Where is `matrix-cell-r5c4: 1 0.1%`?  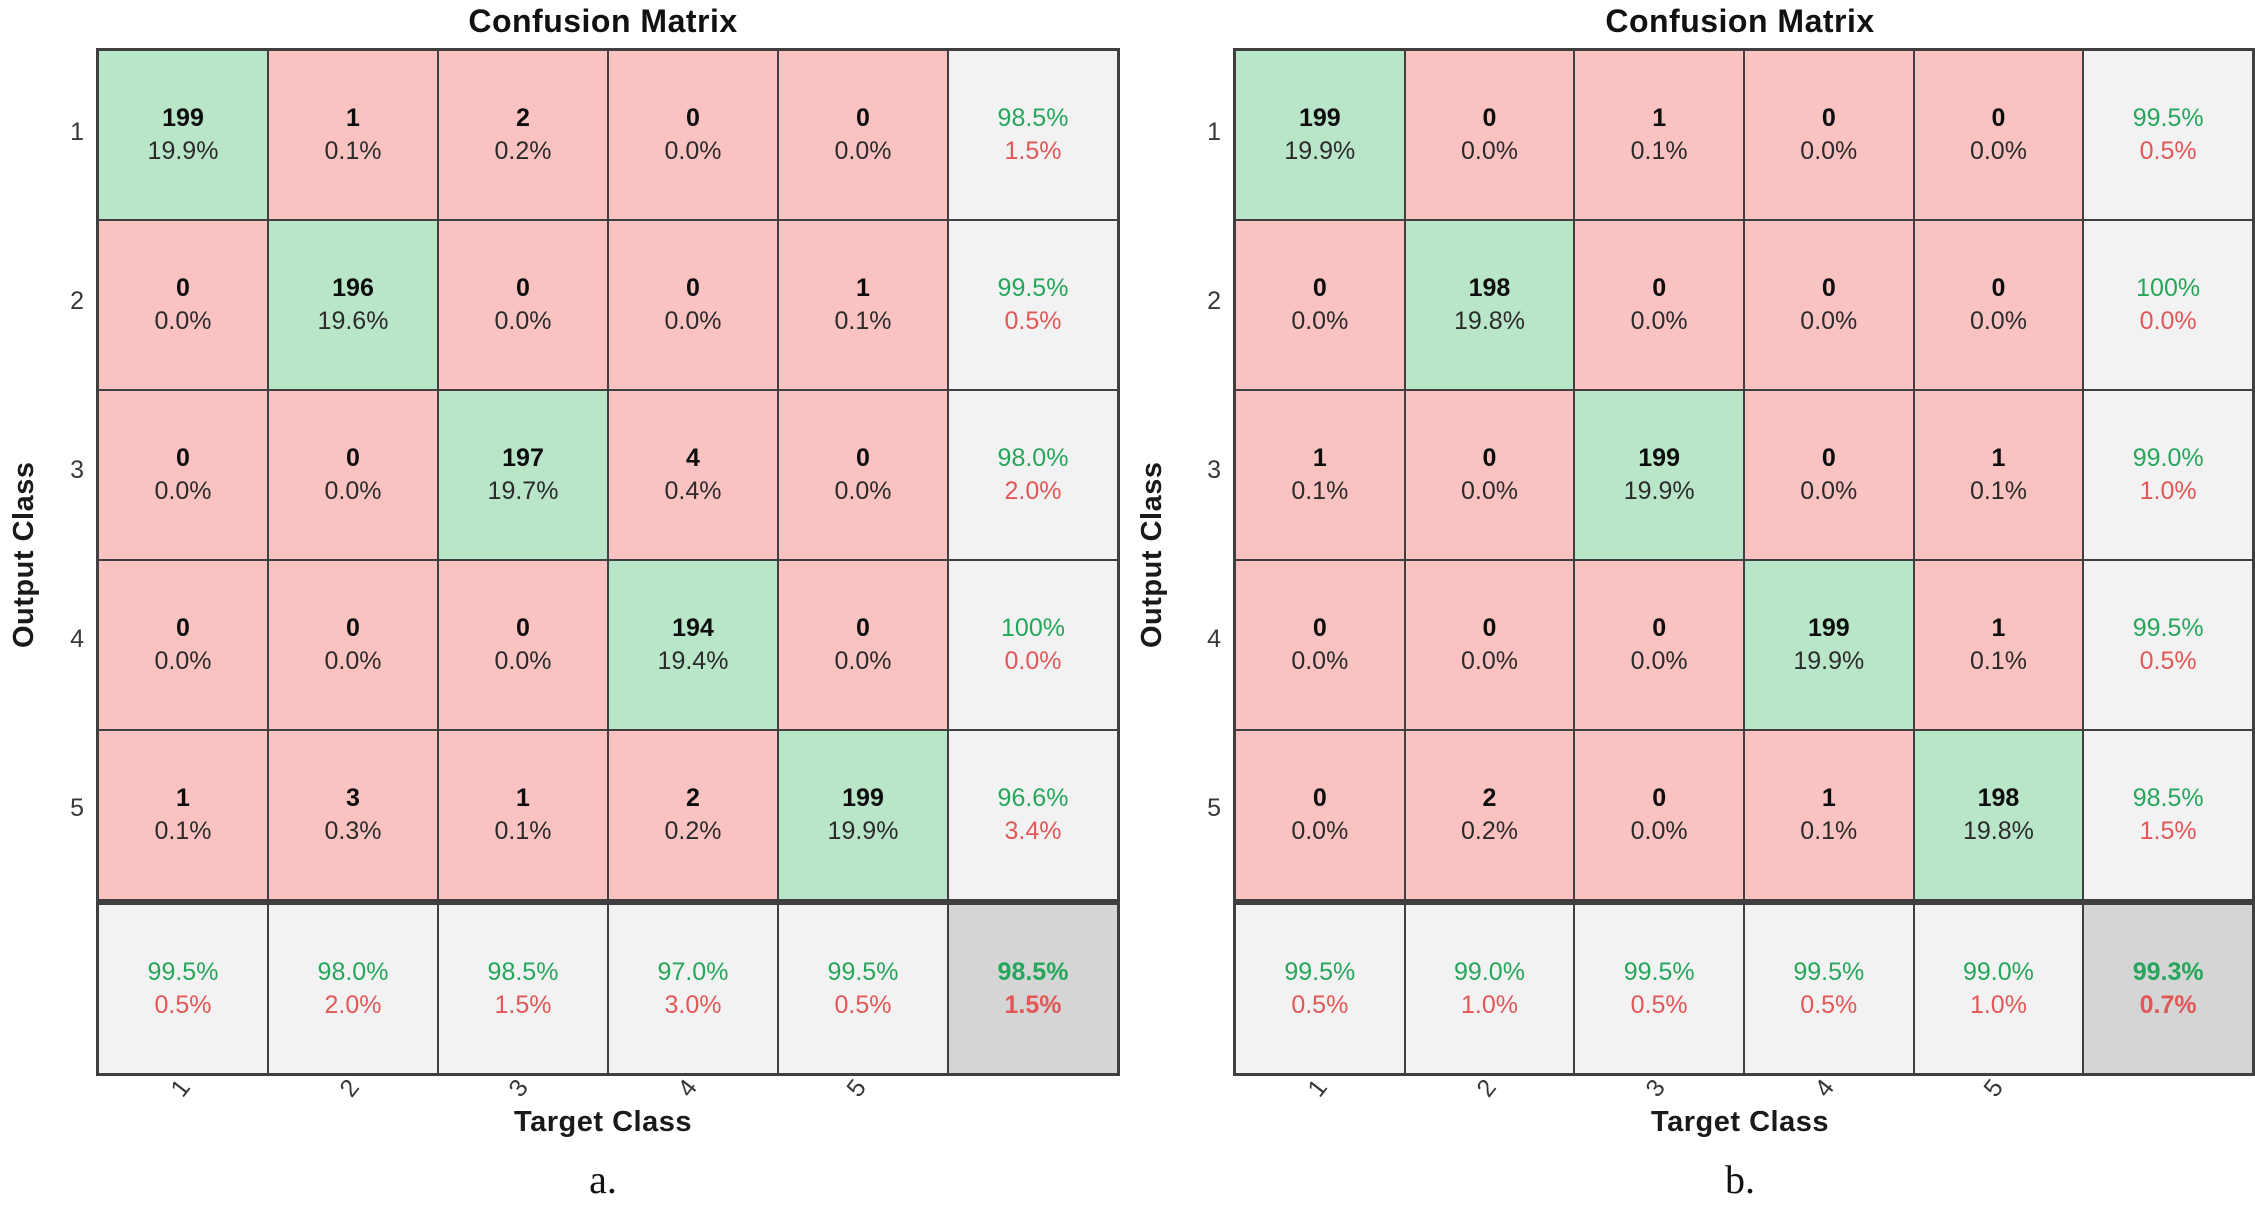
matrix-cell-r5c4: 1 0.1% is located at coordinates (1828, 816).